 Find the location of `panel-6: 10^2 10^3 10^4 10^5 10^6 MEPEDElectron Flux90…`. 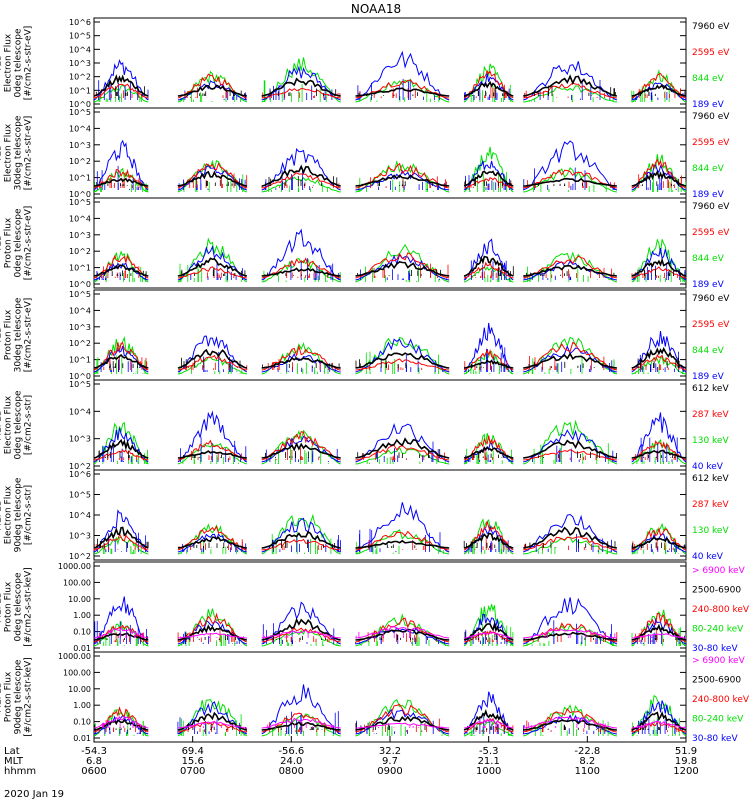

panel-6: 10^2 10^3 10^4 10^5 10^6 MEPEDElectron Flux90… is located at coordinates (364, 515).